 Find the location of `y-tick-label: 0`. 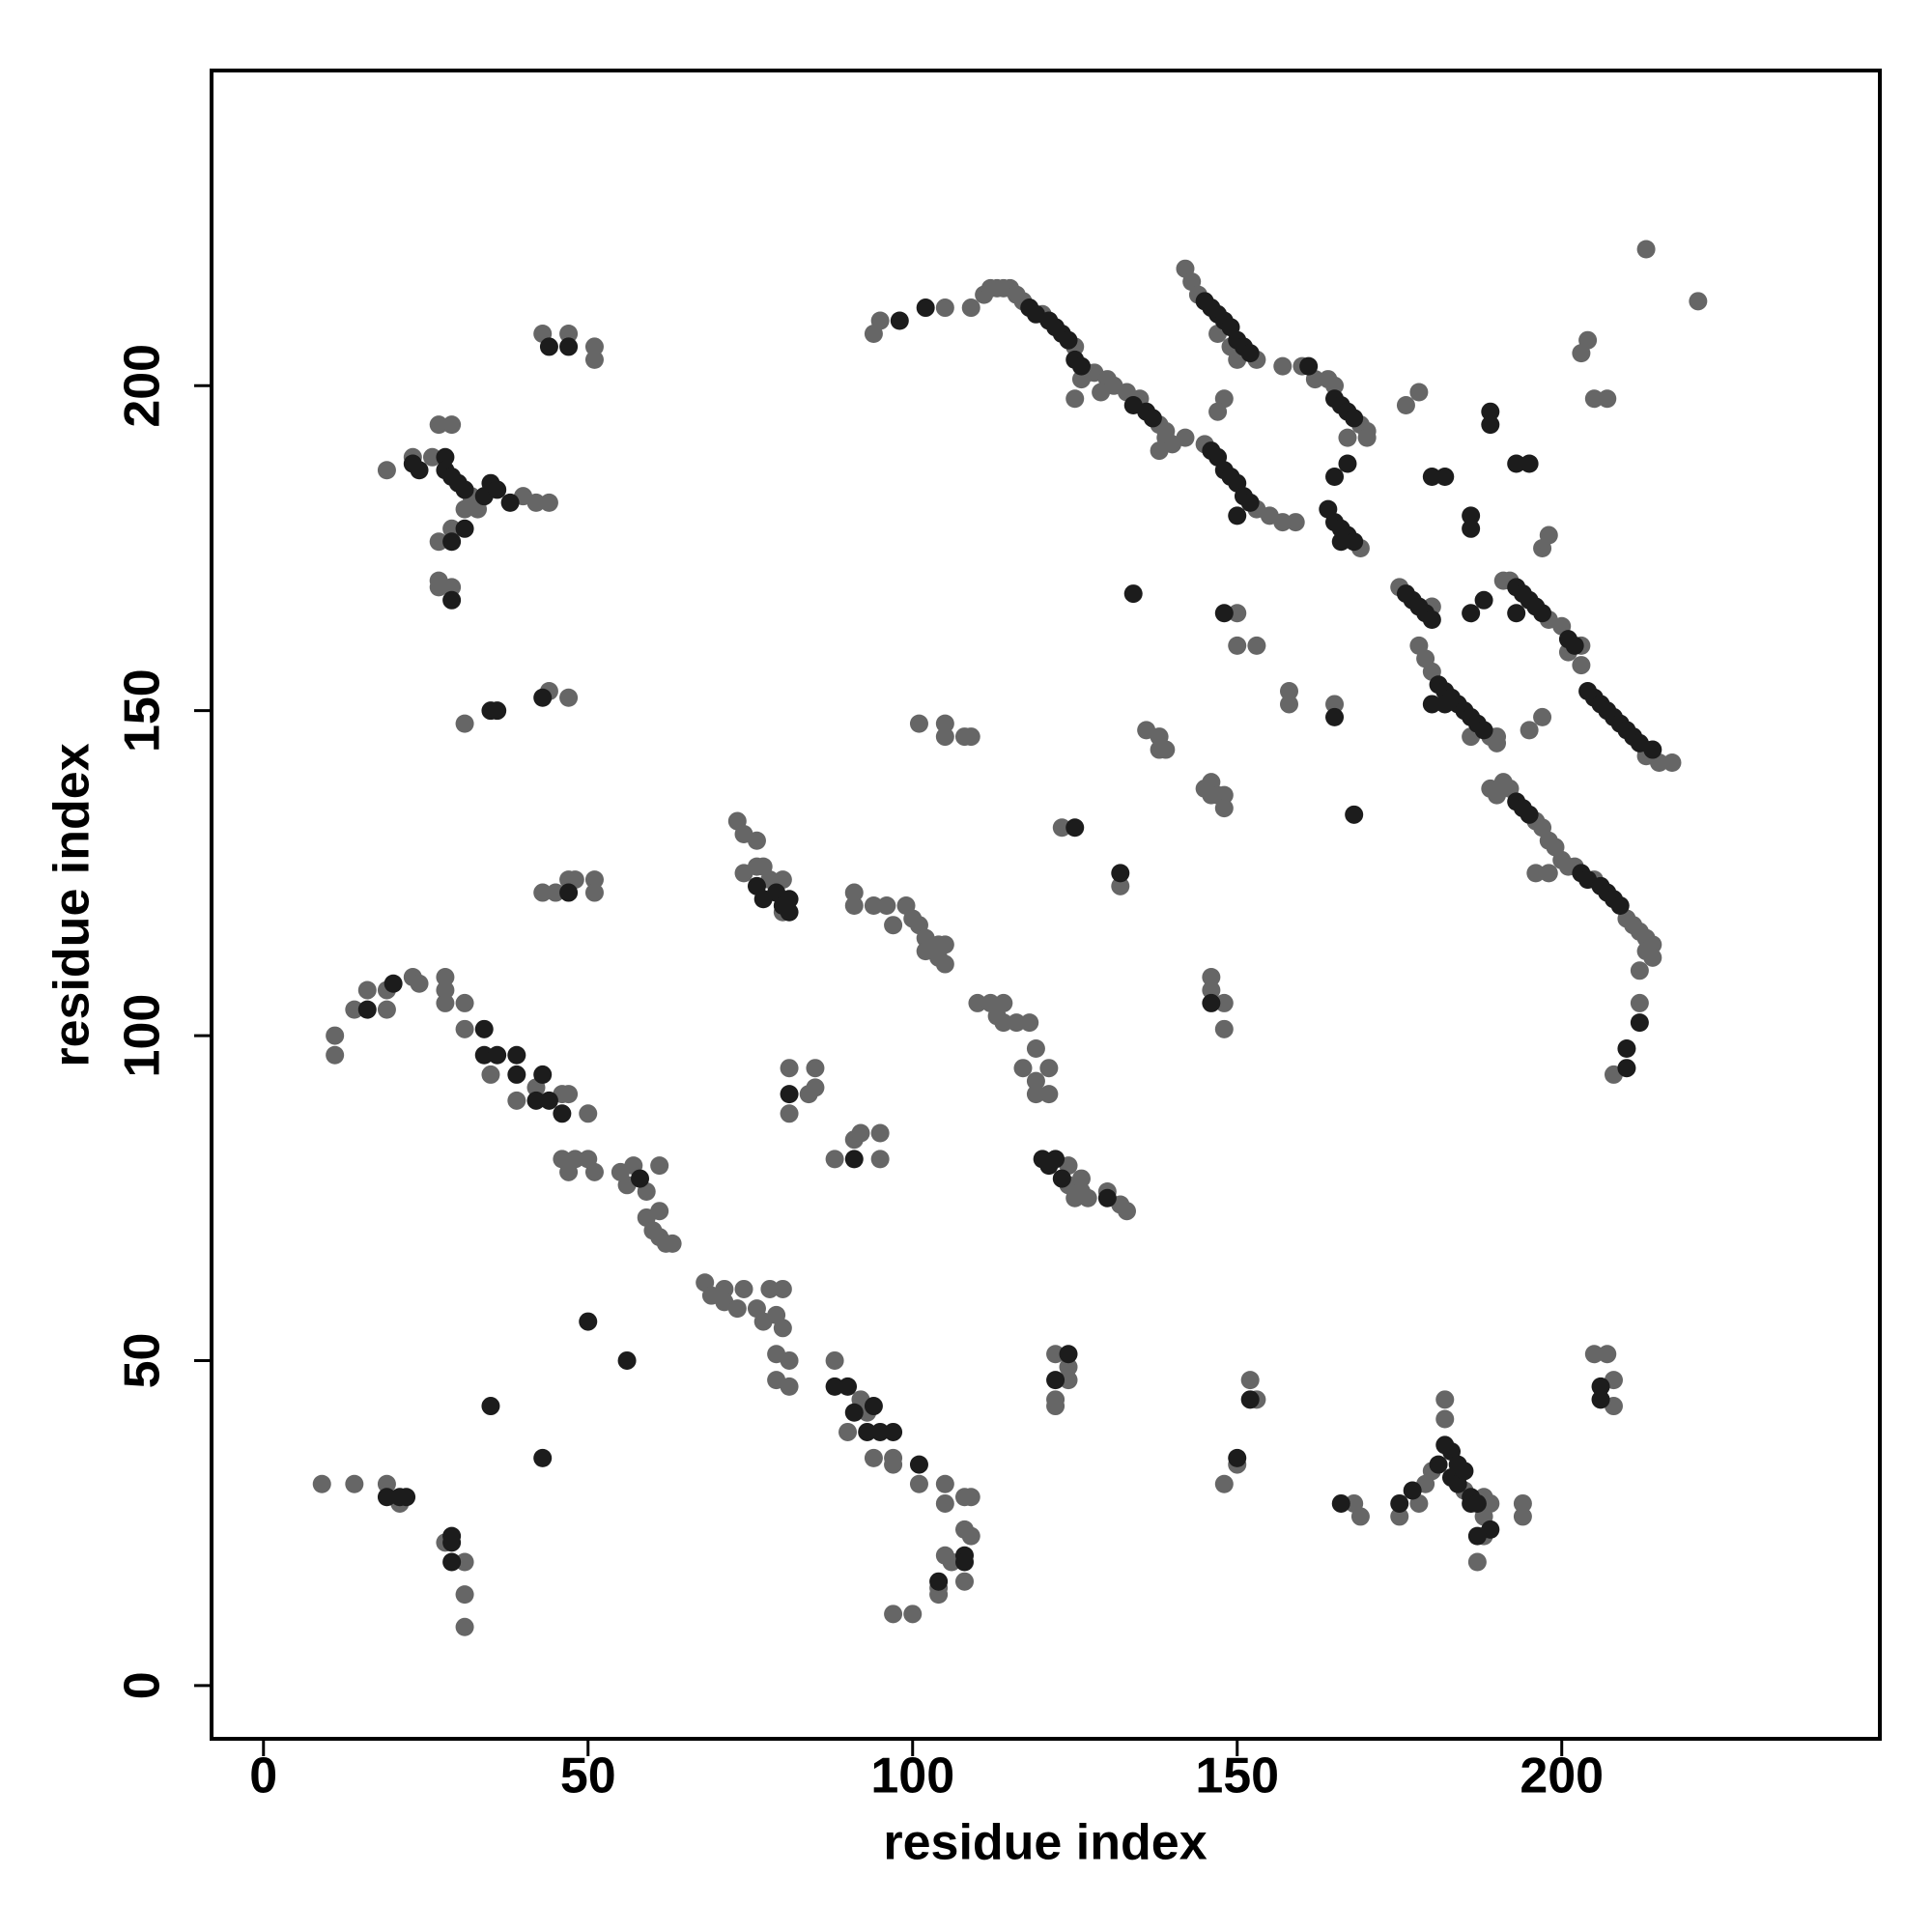

y-tick-label: 0 is located at coordinates (143, 1685).